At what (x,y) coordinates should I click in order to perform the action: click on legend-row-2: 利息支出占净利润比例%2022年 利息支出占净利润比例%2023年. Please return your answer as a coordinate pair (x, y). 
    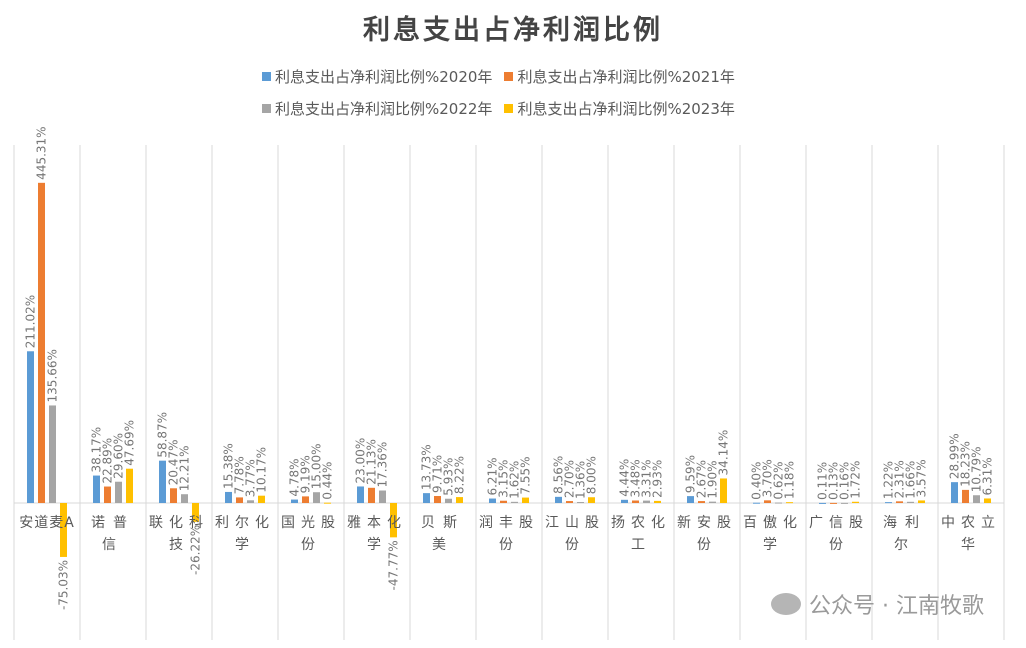
    Looking at the image, I should click on (498, 108).